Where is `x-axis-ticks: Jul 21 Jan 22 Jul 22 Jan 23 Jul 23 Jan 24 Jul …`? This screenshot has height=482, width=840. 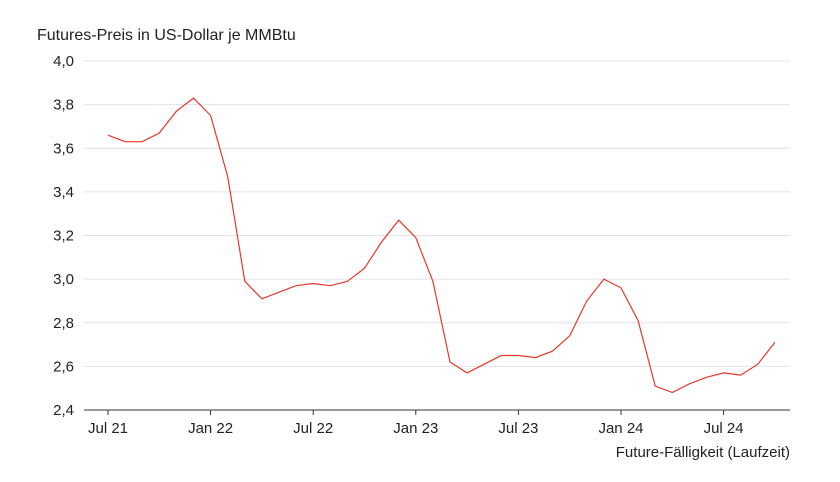 x-axis-ticks: Jul 21 Jan 22 Jul 22 Jan 23 Jul 23 Jan 24 Jul … is located at coordinates (416, 423).